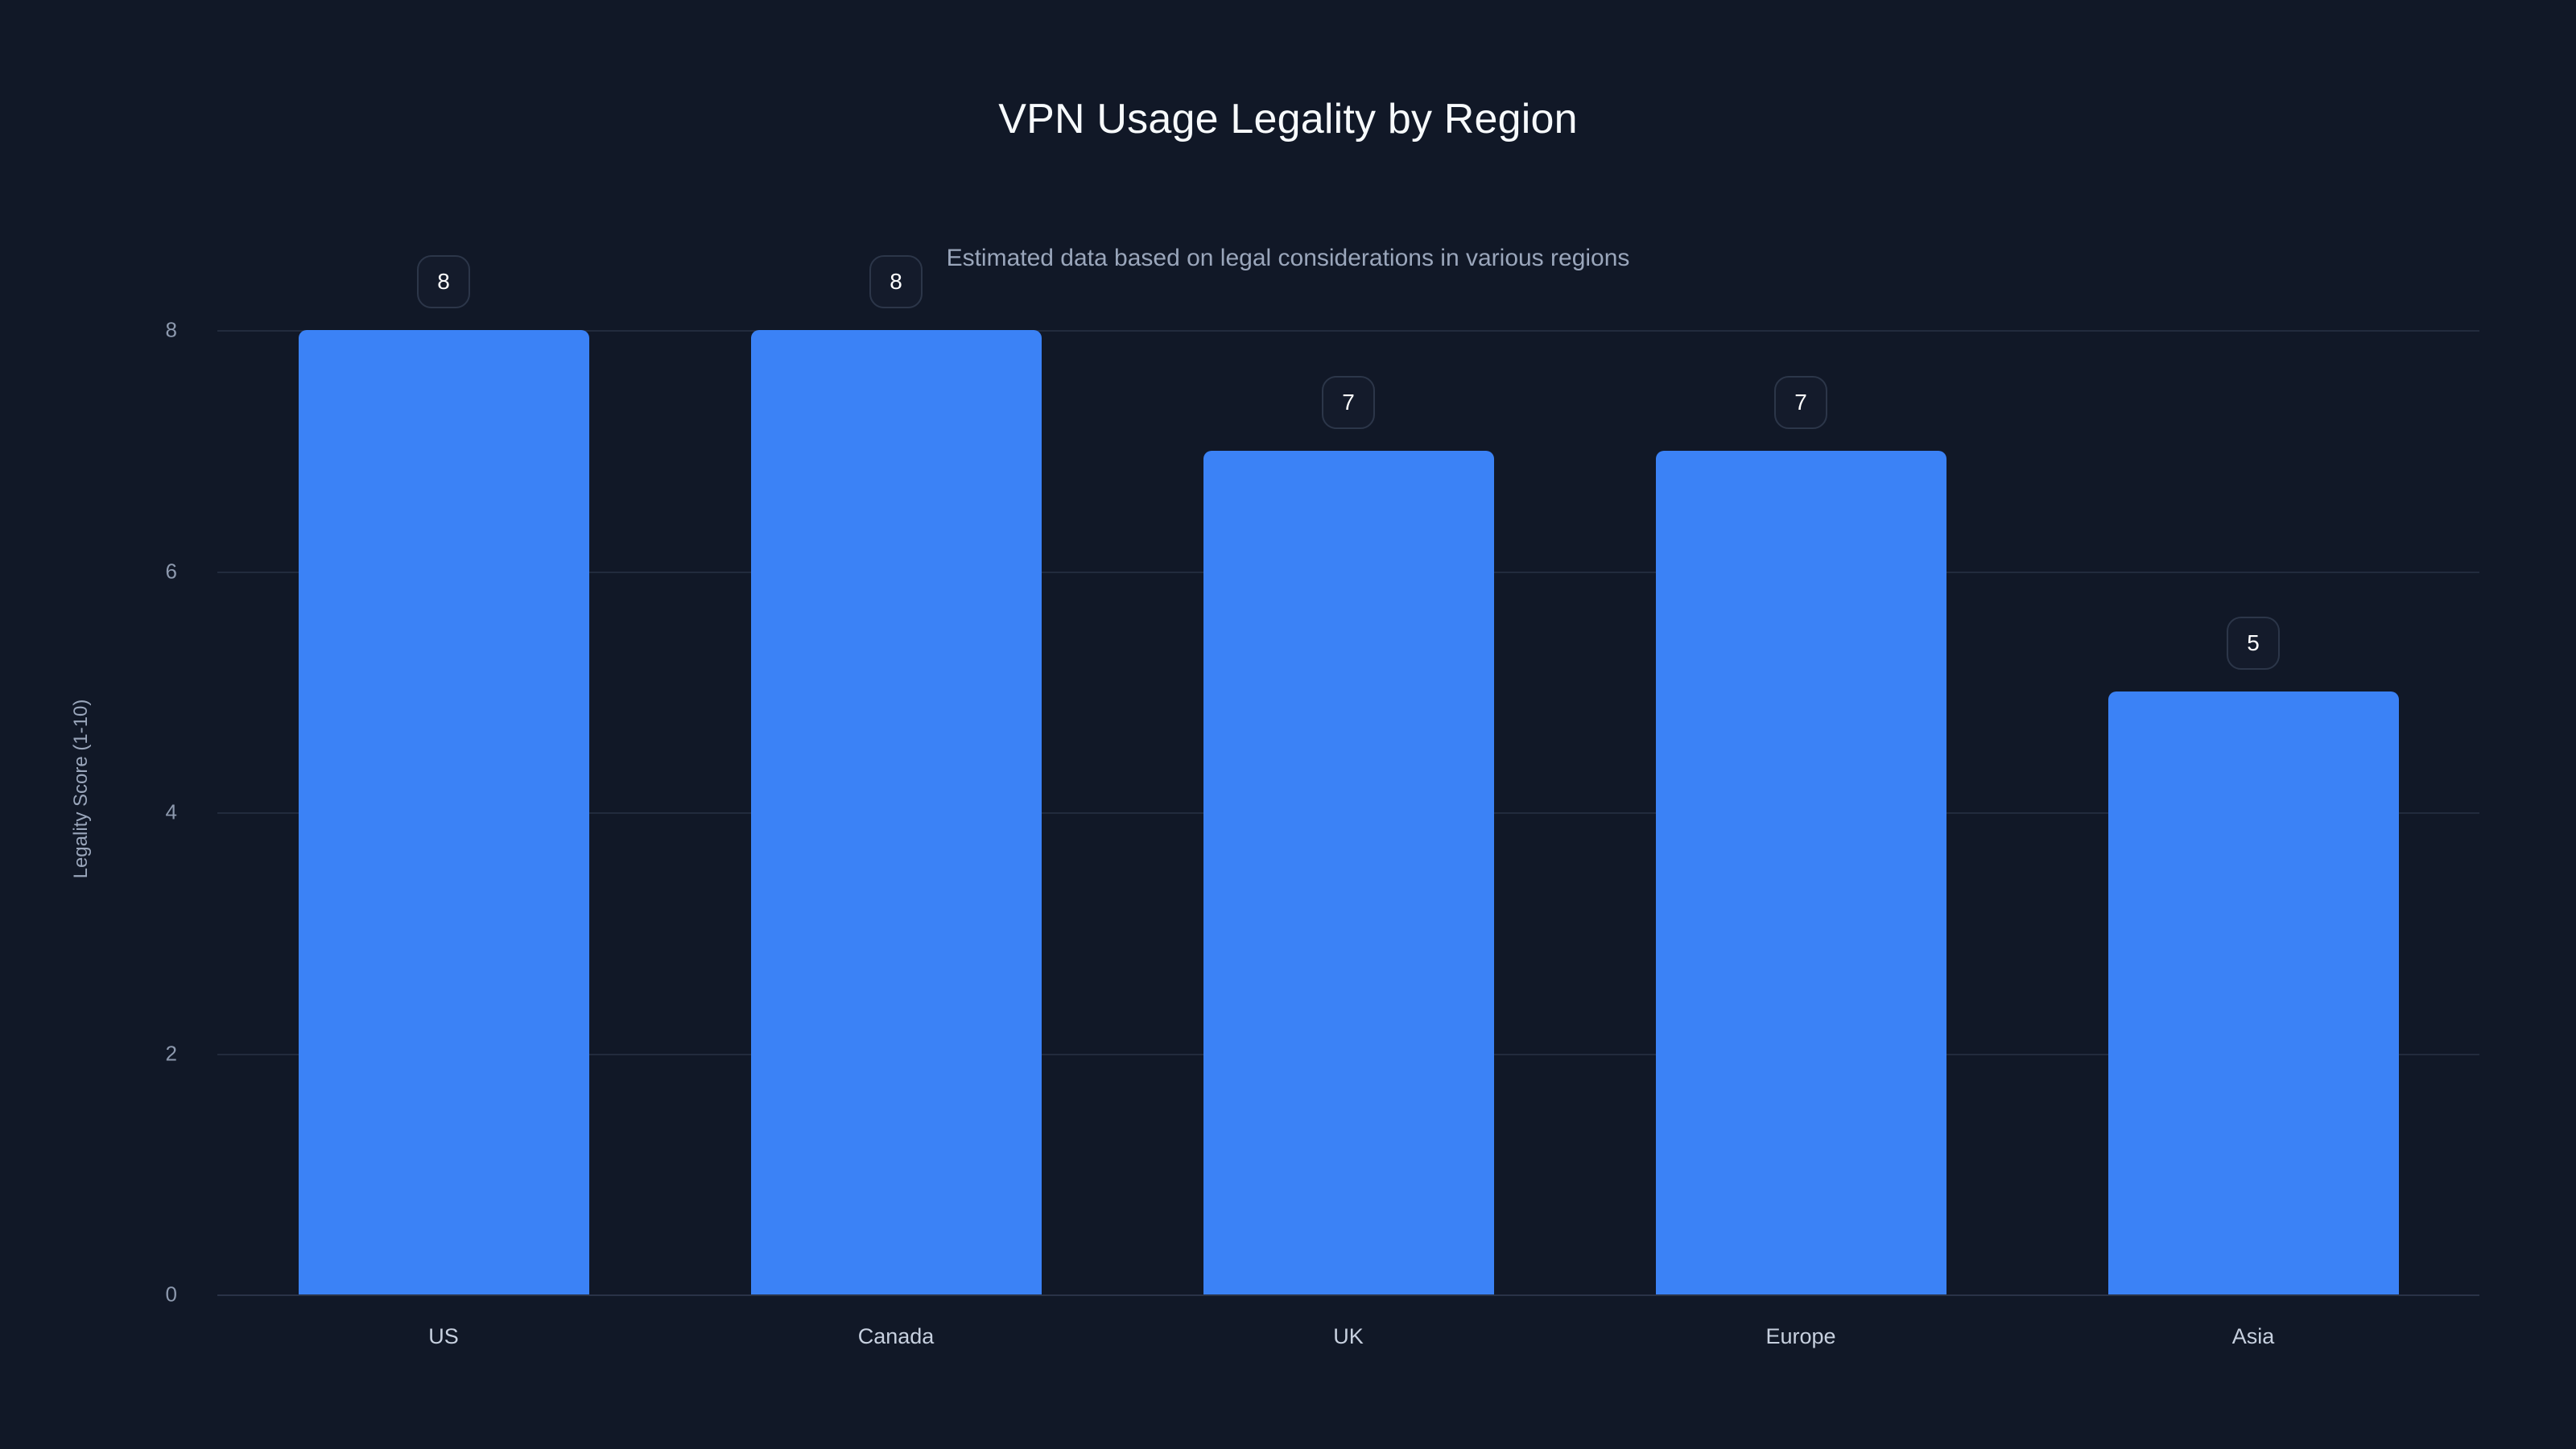 Image resolution: width=2576 pixels, height=1449 pixels. Describe the element at coordinates (171, 811) in the screenshot. I see `y-tick-label: 4` at that location.